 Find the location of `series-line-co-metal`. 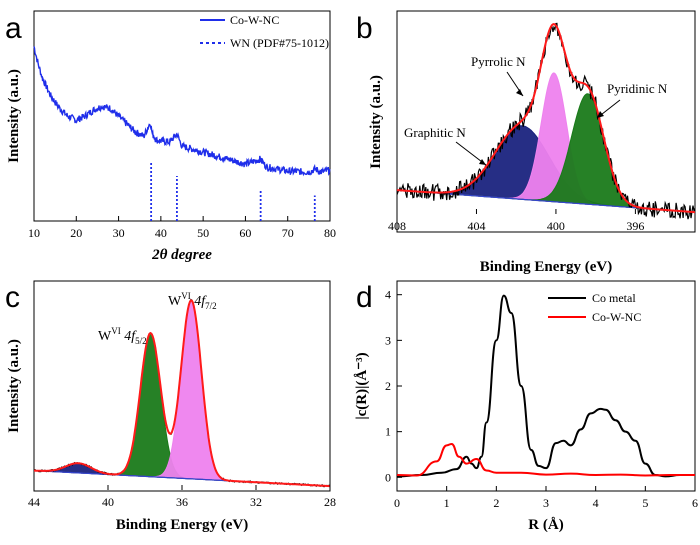

series-line-co-metal is located at coordinates (545, 386).